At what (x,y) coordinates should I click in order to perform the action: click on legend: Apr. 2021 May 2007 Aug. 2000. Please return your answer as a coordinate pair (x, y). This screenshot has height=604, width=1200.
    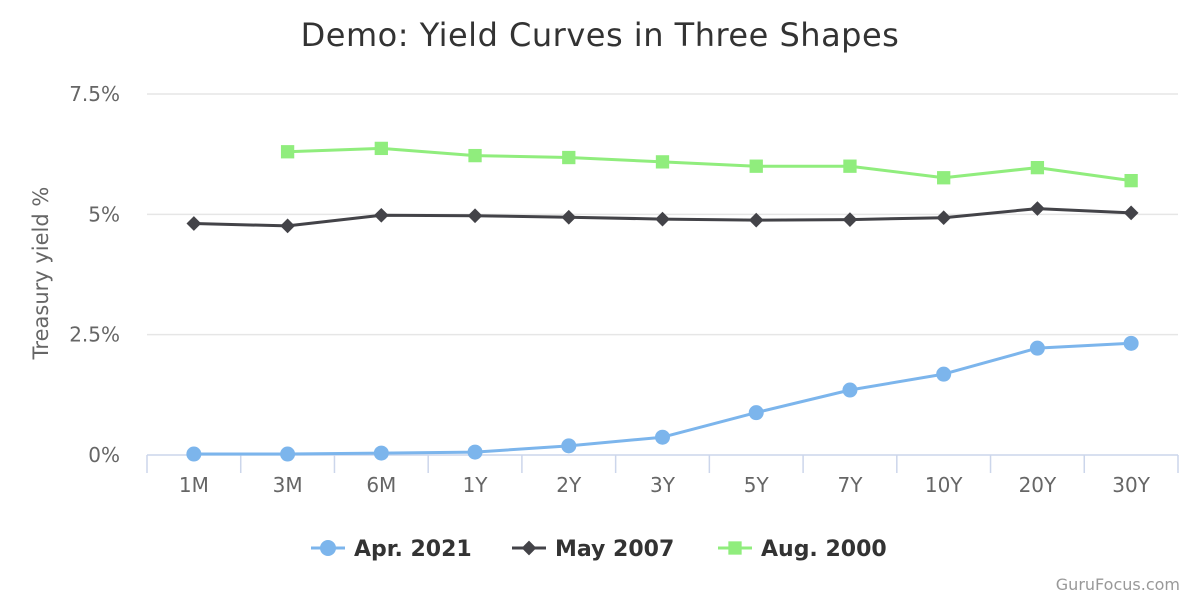
    Looking at the image, I should click on (599, 549).